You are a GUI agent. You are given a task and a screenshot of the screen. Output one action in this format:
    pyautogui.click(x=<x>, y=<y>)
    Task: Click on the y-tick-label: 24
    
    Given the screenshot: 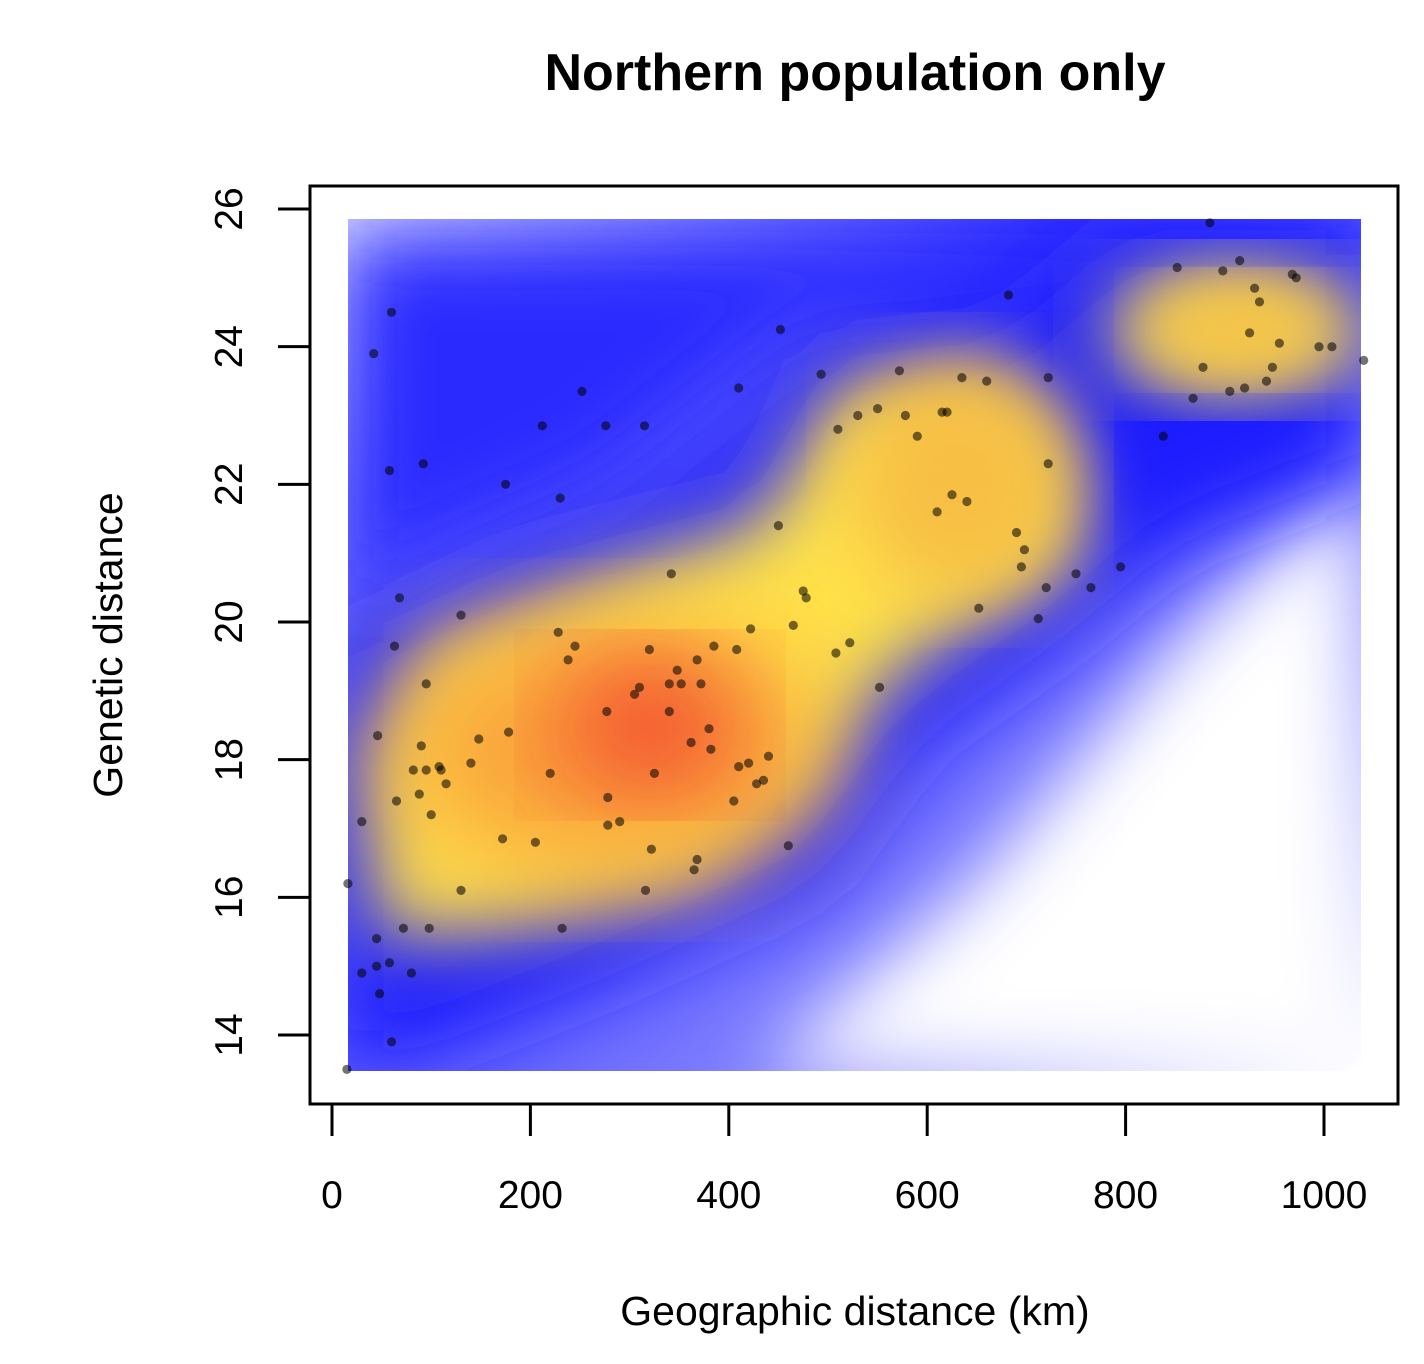 What is the action you would take?
    pyautogui.click(x=229, y=346)
    